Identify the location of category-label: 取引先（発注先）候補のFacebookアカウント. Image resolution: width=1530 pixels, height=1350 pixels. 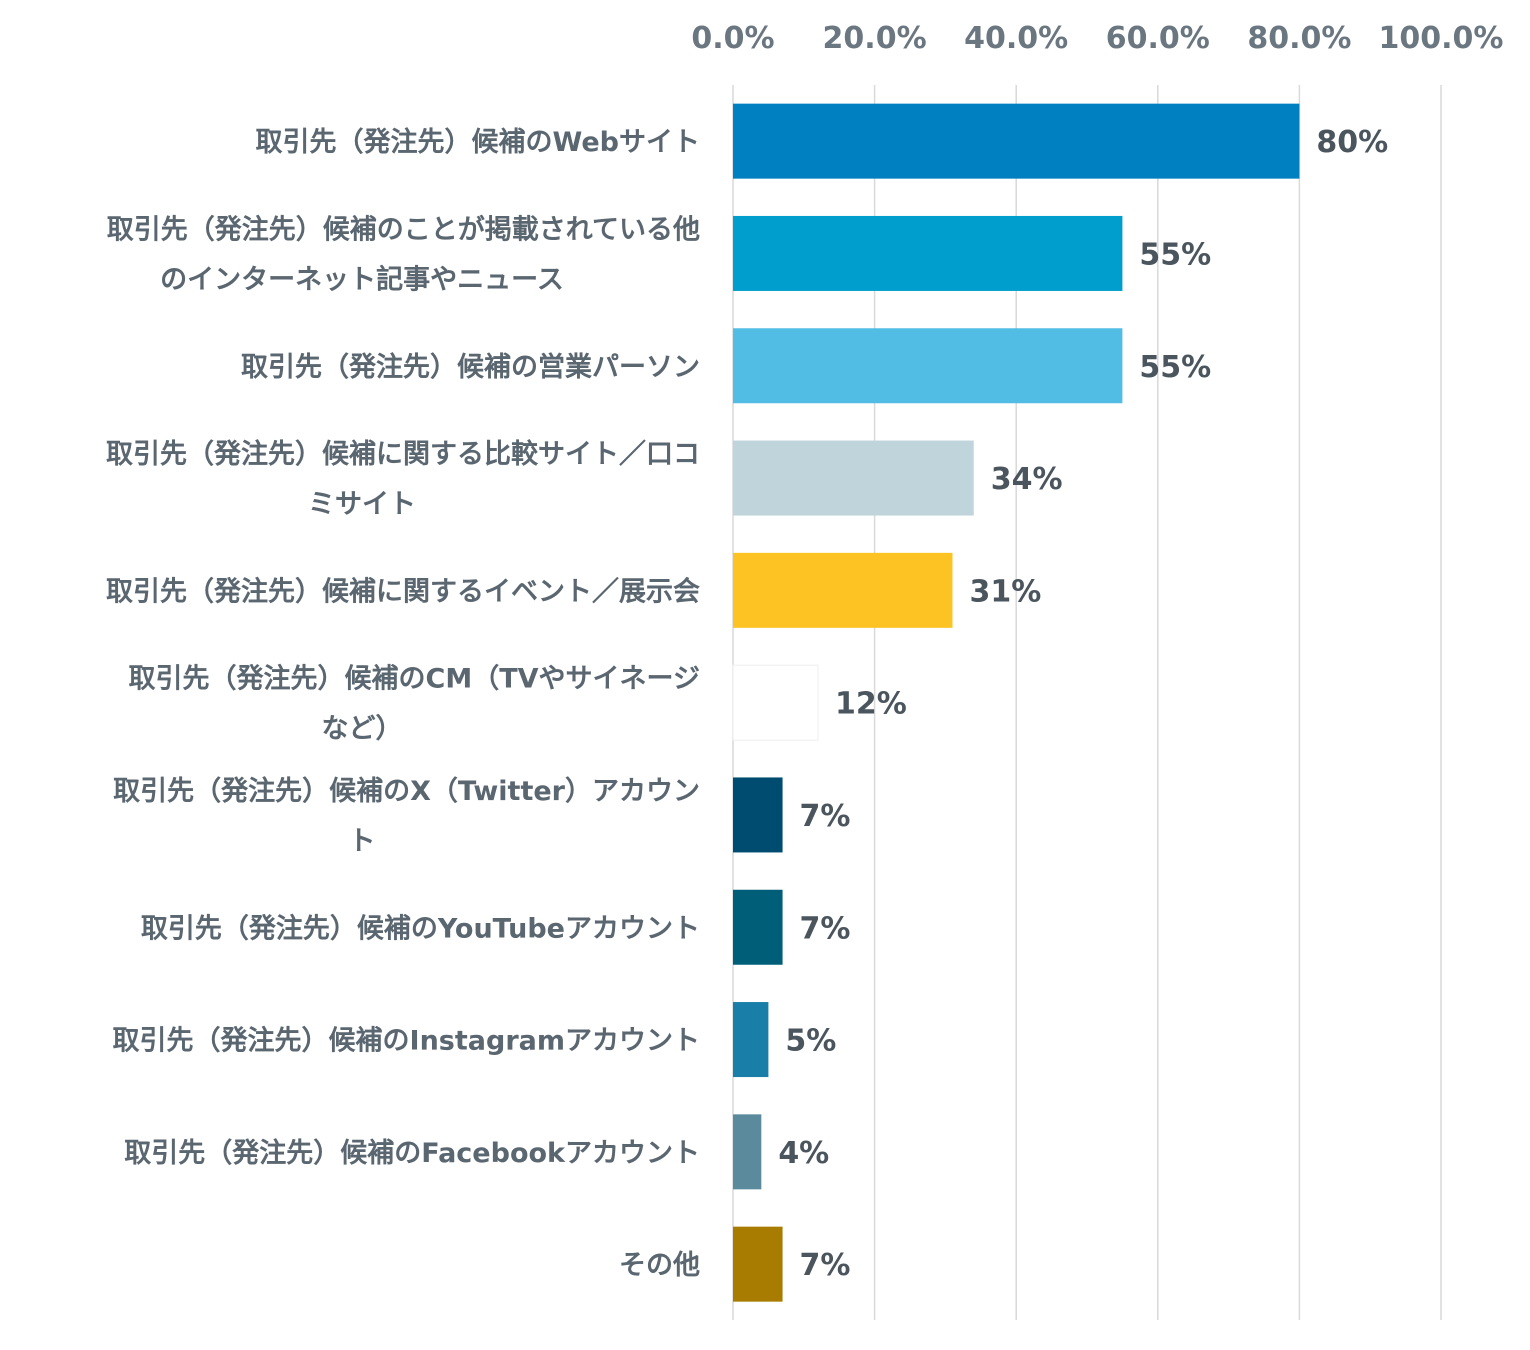
(412, 1153).